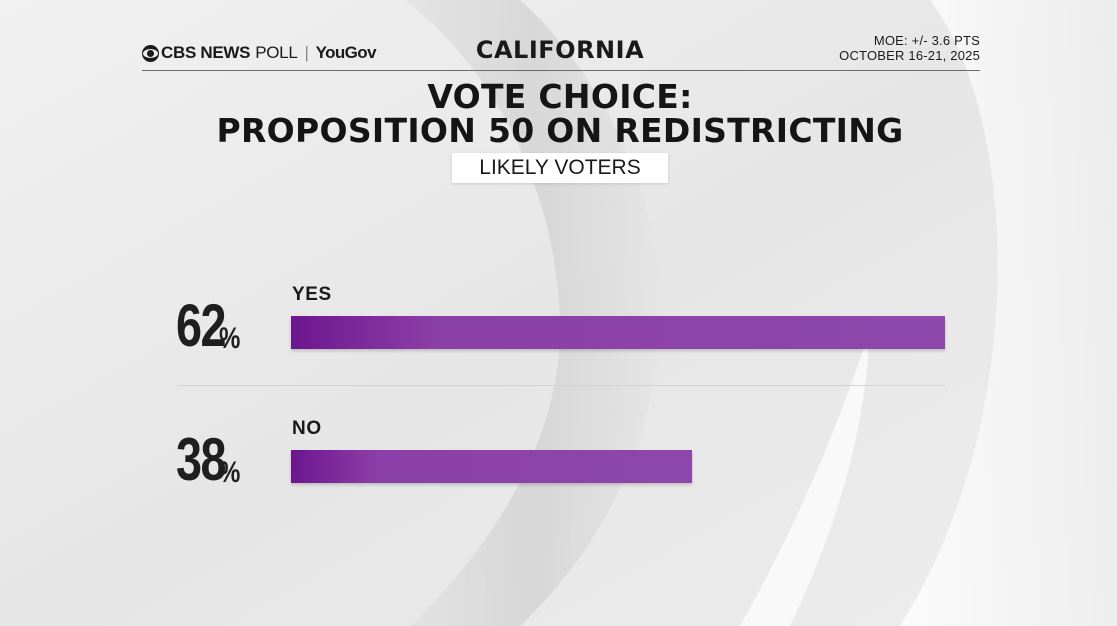  Describe the element at coordinates (561, 385) in the screenshot. I see `row-divider` at that location.